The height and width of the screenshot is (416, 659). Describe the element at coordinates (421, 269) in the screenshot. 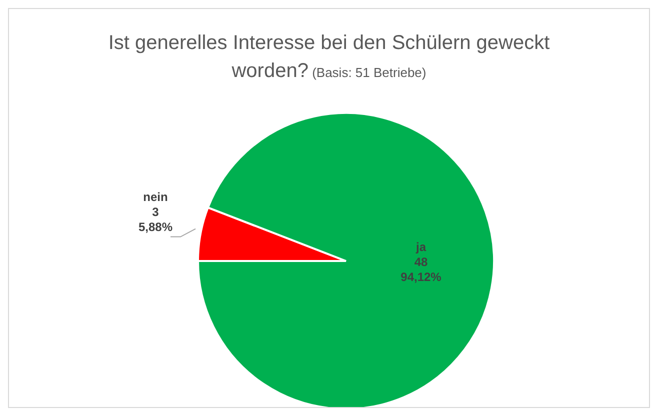

I see `data-label: 48 94,12%` at that location.